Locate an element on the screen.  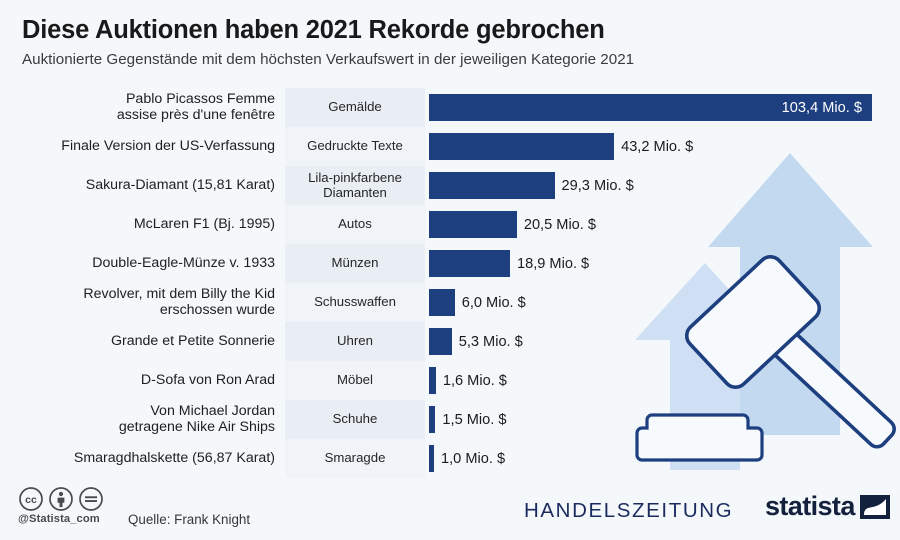
bar-value-label: 29,3 Mio. $ is located at coordinates (597, 185).